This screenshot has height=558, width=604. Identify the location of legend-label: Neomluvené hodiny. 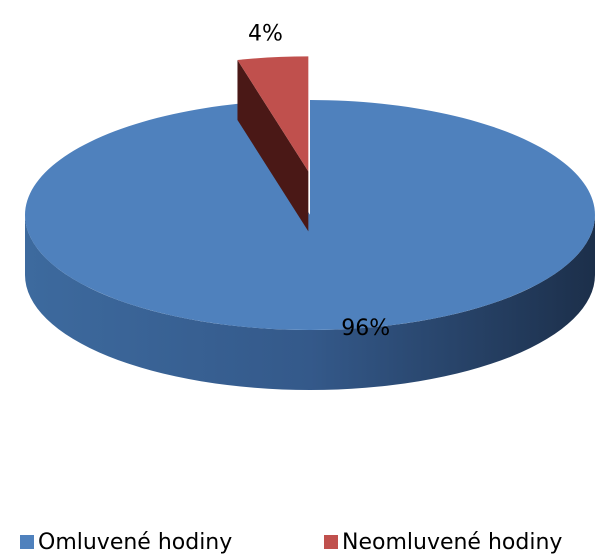
(452, 542).